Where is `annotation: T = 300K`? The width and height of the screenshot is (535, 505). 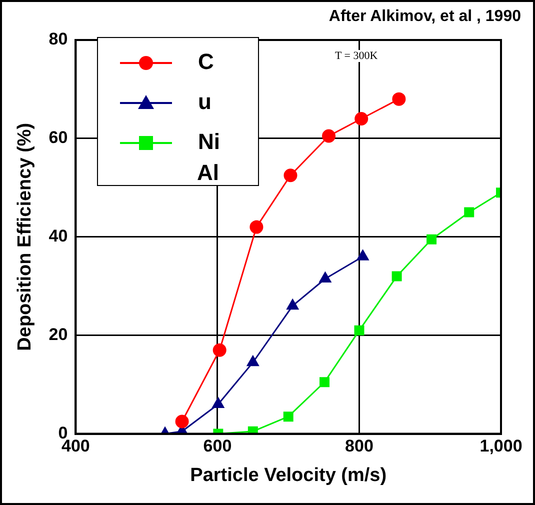 annotation: T = 300K is located at coordinates (356, 56).